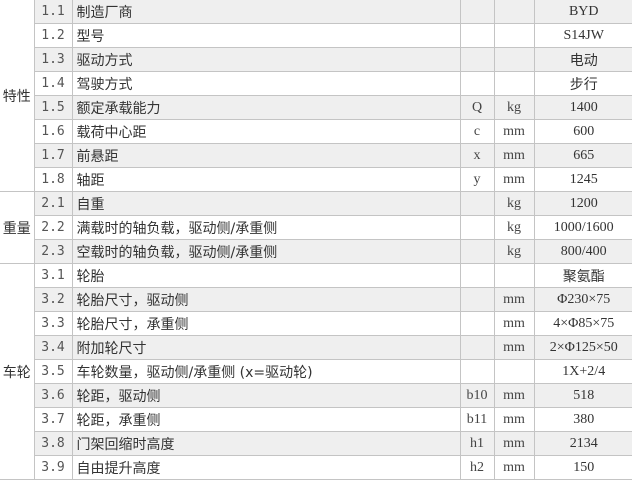 The width and height of the screenshot is (632, 482). Describe the element at coordinates (266, 131) in the screenshot. I see `item-name: 载荷中心距` at that location.